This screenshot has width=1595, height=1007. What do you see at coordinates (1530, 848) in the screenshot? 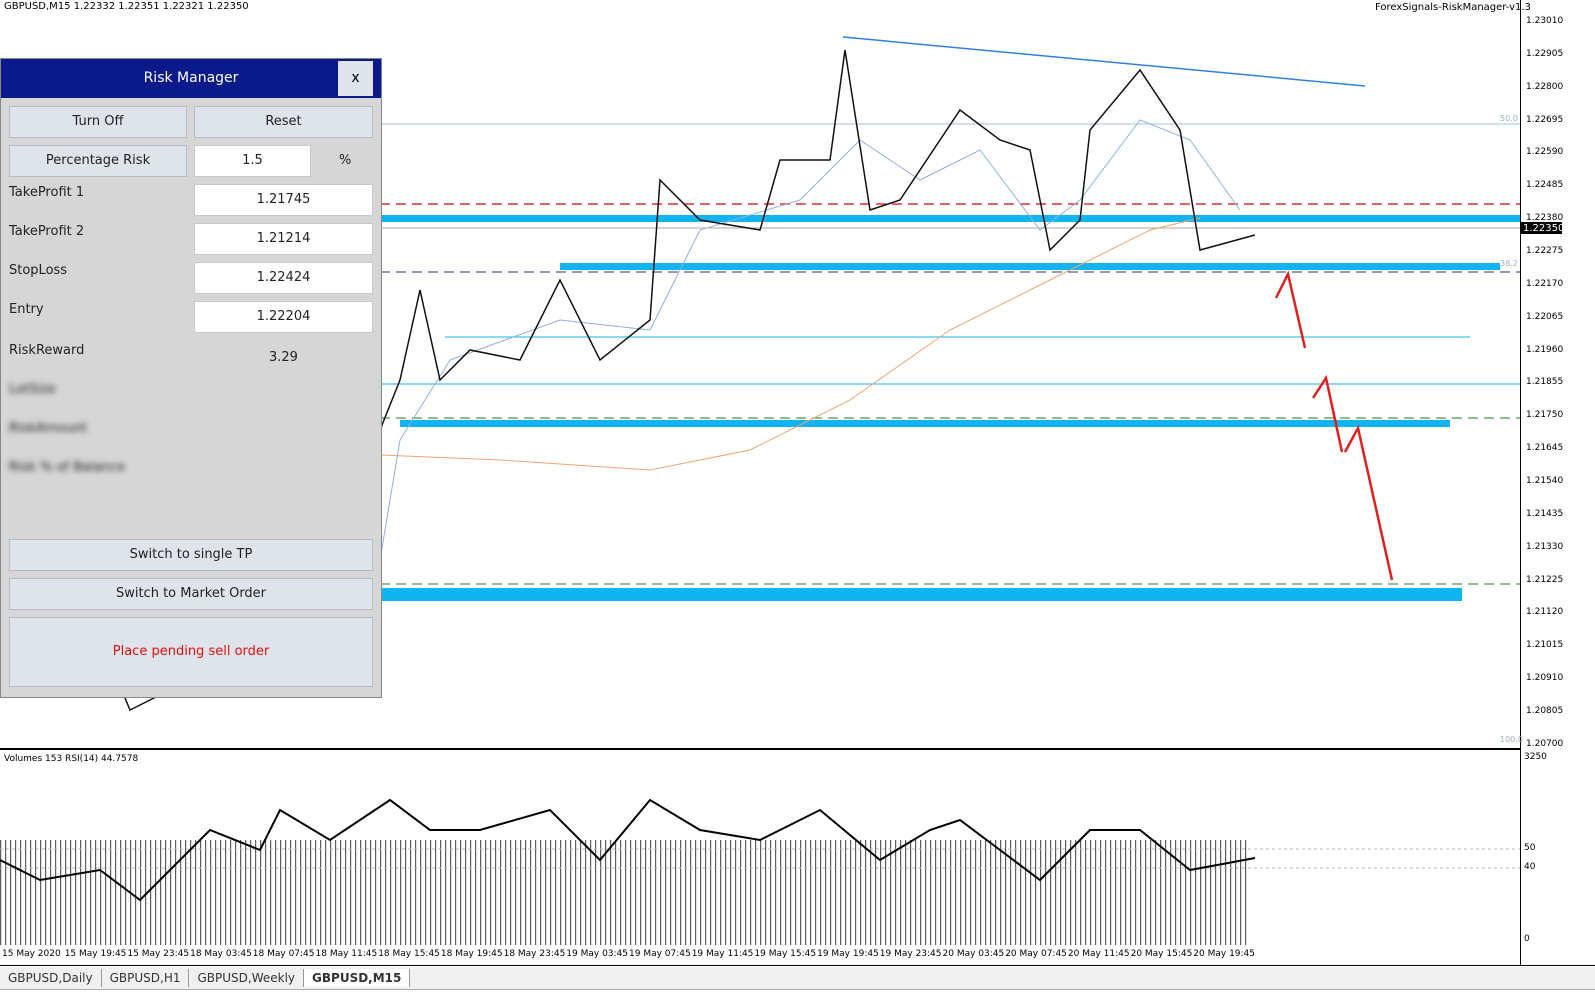
I see `subwindow-axis-label: 50` at bounding box center [1530, 848].